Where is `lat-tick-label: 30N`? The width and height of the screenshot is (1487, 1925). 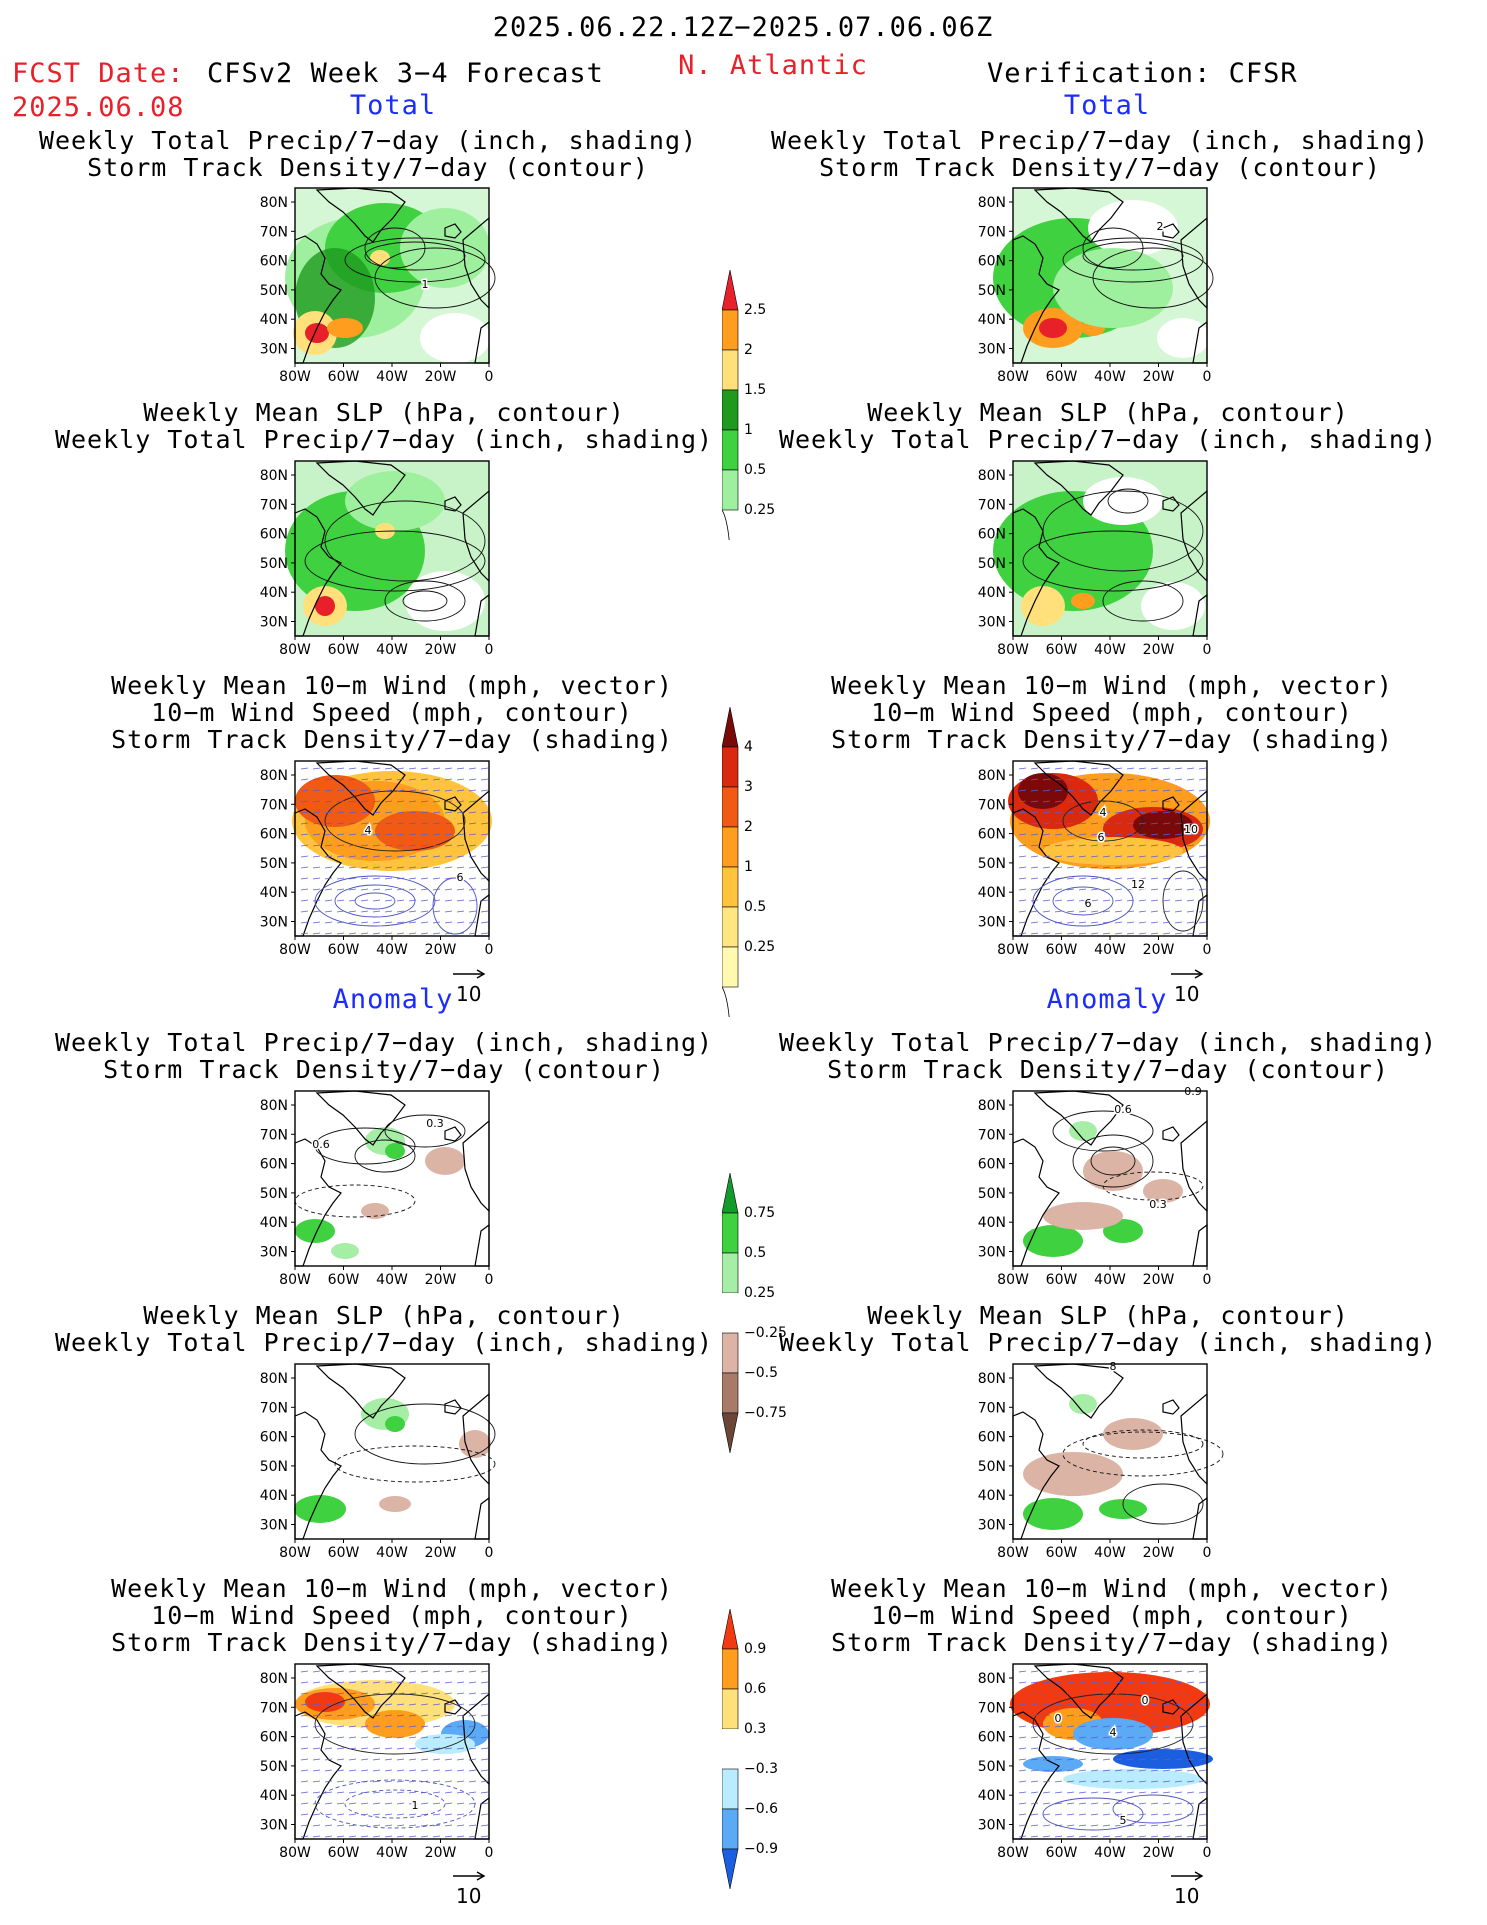
lat-tick-label: 30N is located at coordinates (992, 350).